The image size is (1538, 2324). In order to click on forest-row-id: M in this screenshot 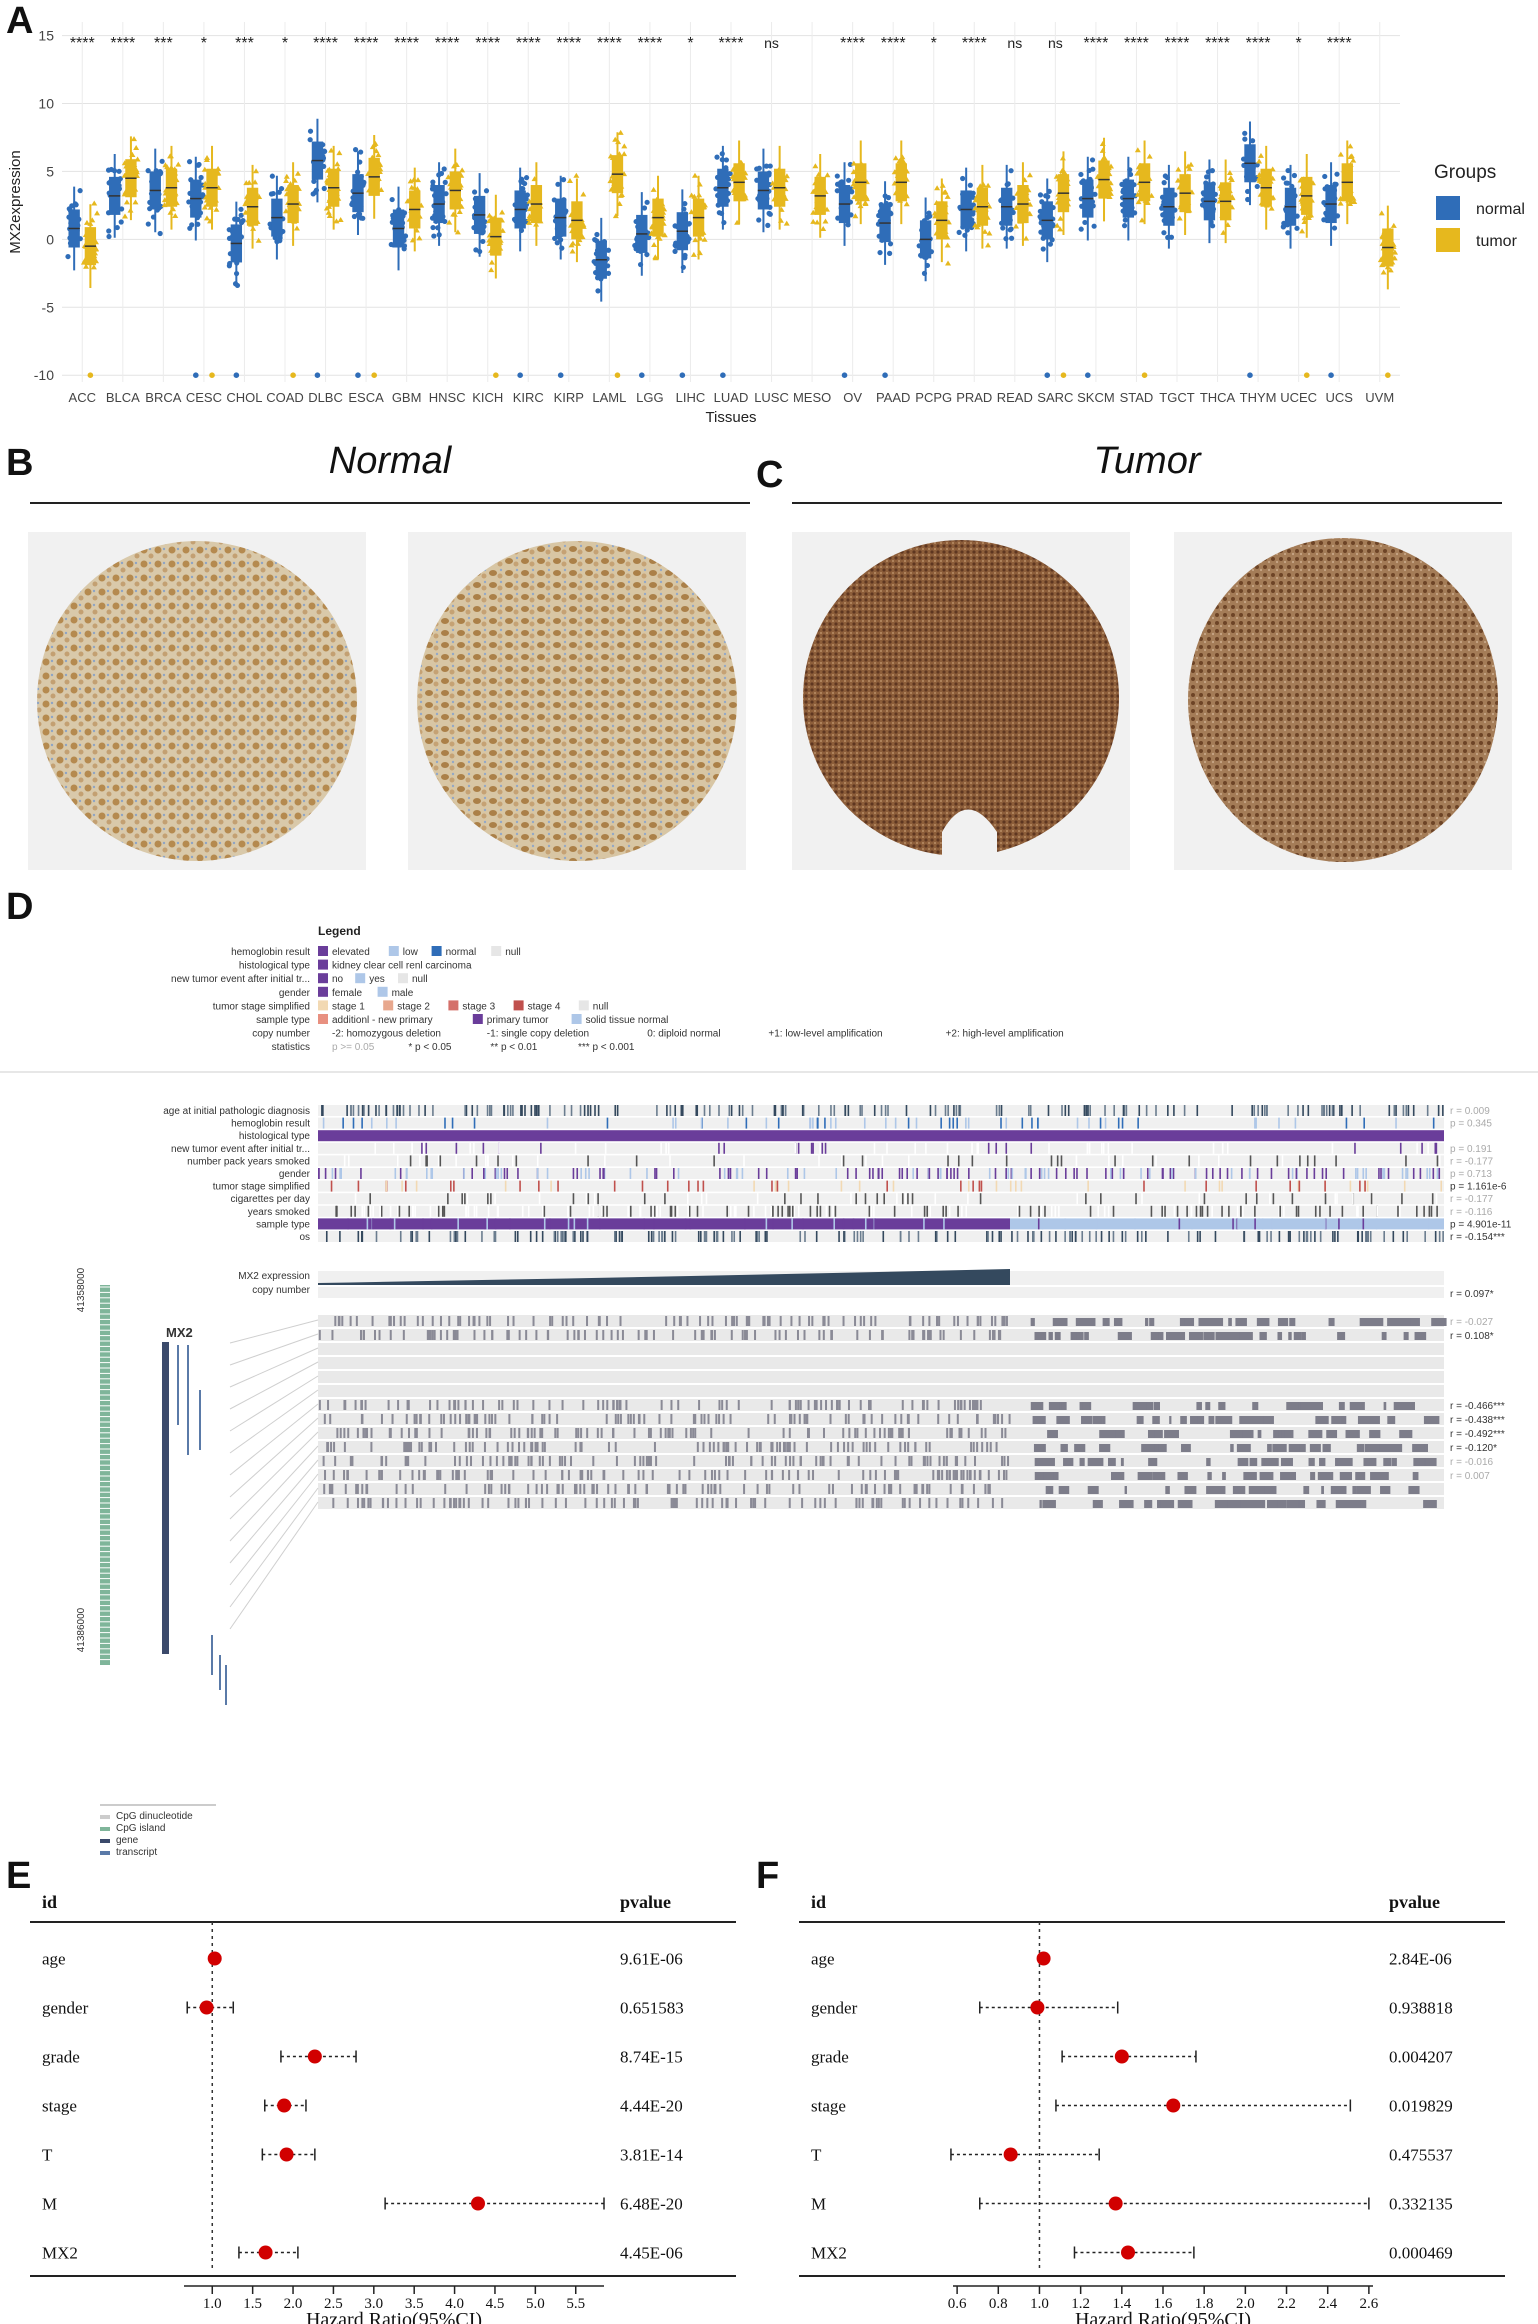, I will do `click(49, 2204)`.